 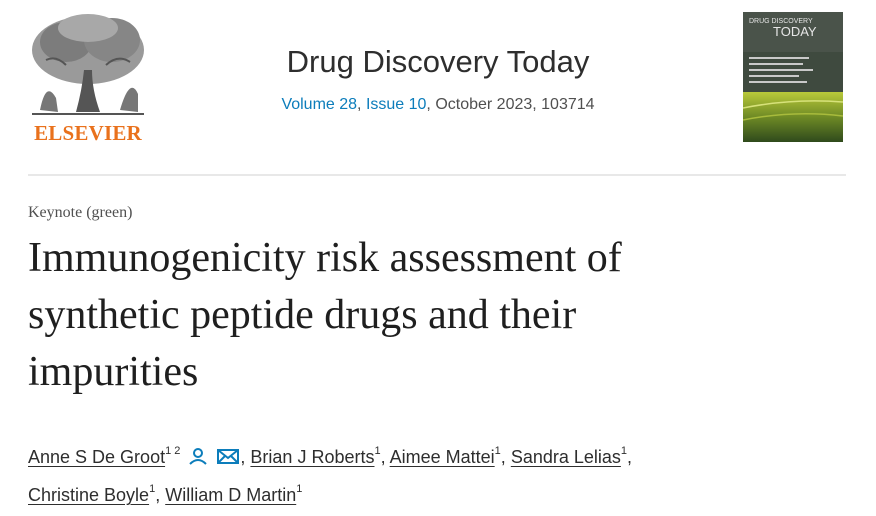 What do you see at coordinates (438, 61) in the screenshot?
I see `journal-title: Drug Discovery Today` at bounding box center [438, 61].